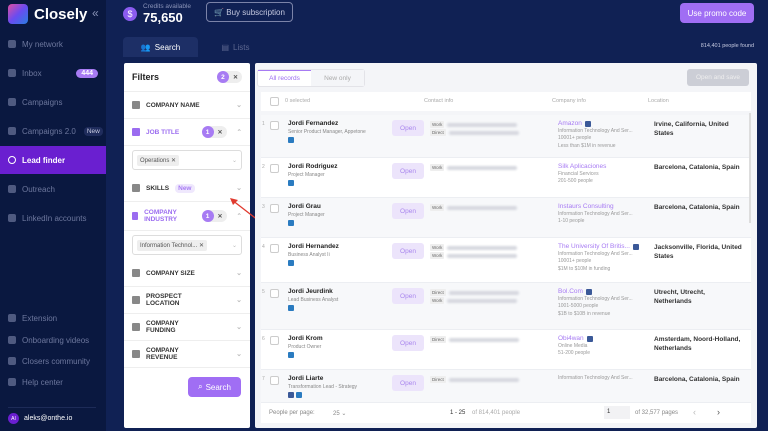  What do you see at coordinates (53, 382) in the screenshot?
I see `sidebar-item-help-center: Help center` at bounding box center [53, 382].